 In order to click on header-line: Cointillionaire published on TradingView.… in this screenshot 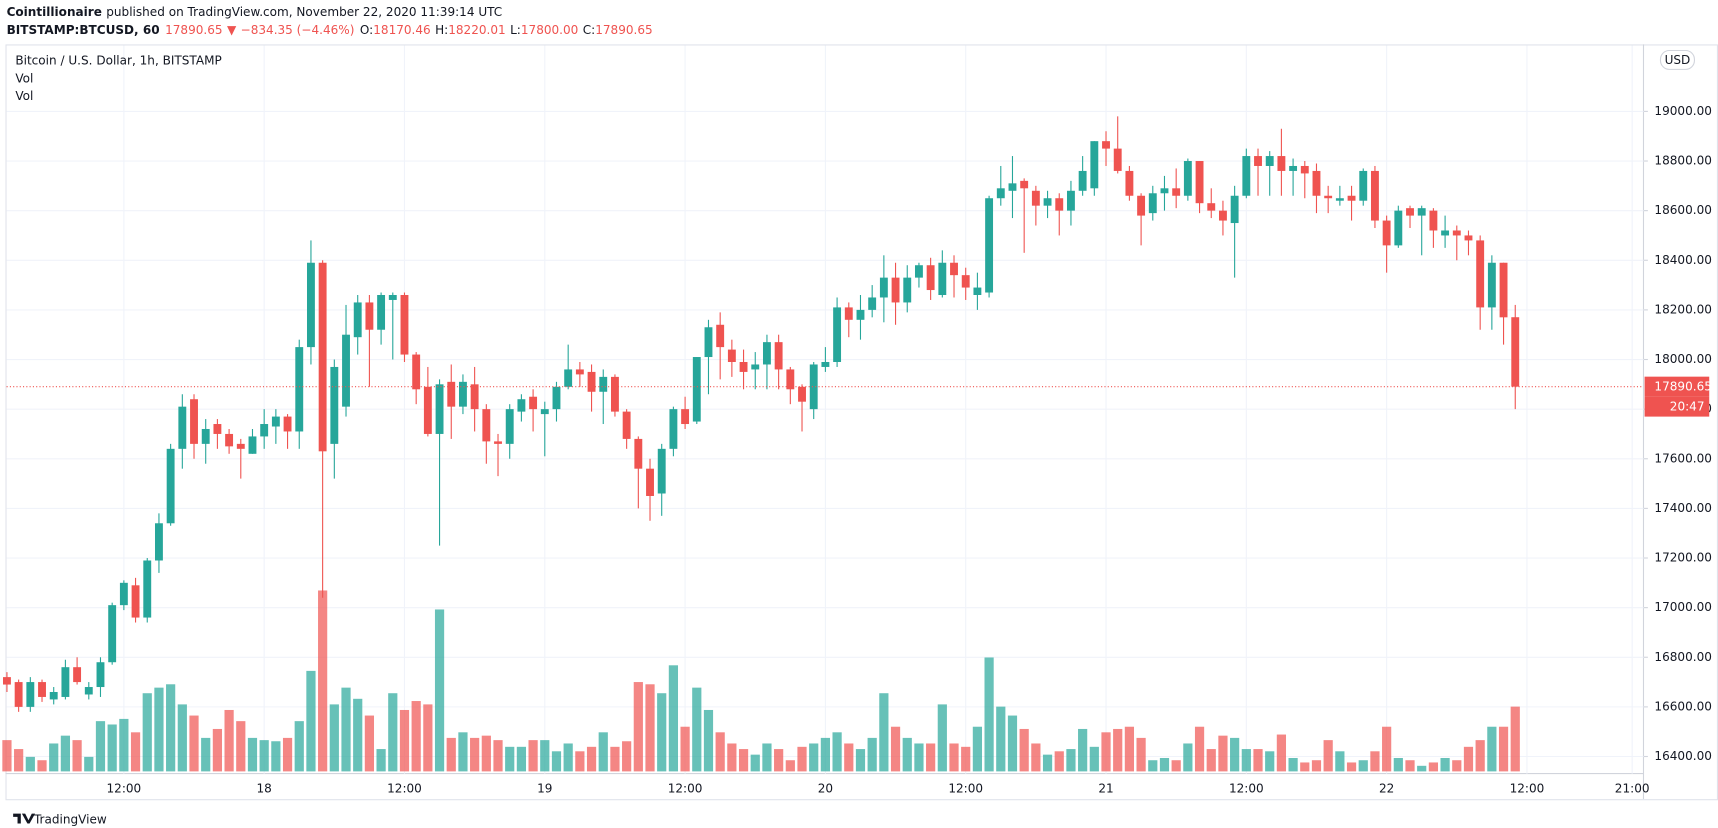, I will do `click(255, 12)`.